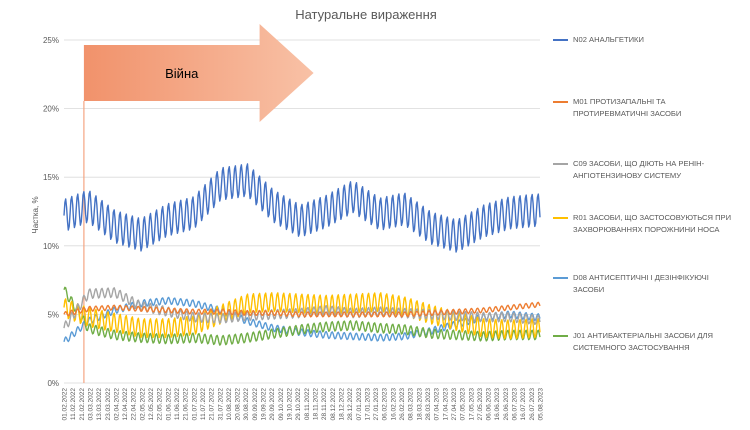  I want to click on x-tick-label: 18.03.2023, so click(419, 404).